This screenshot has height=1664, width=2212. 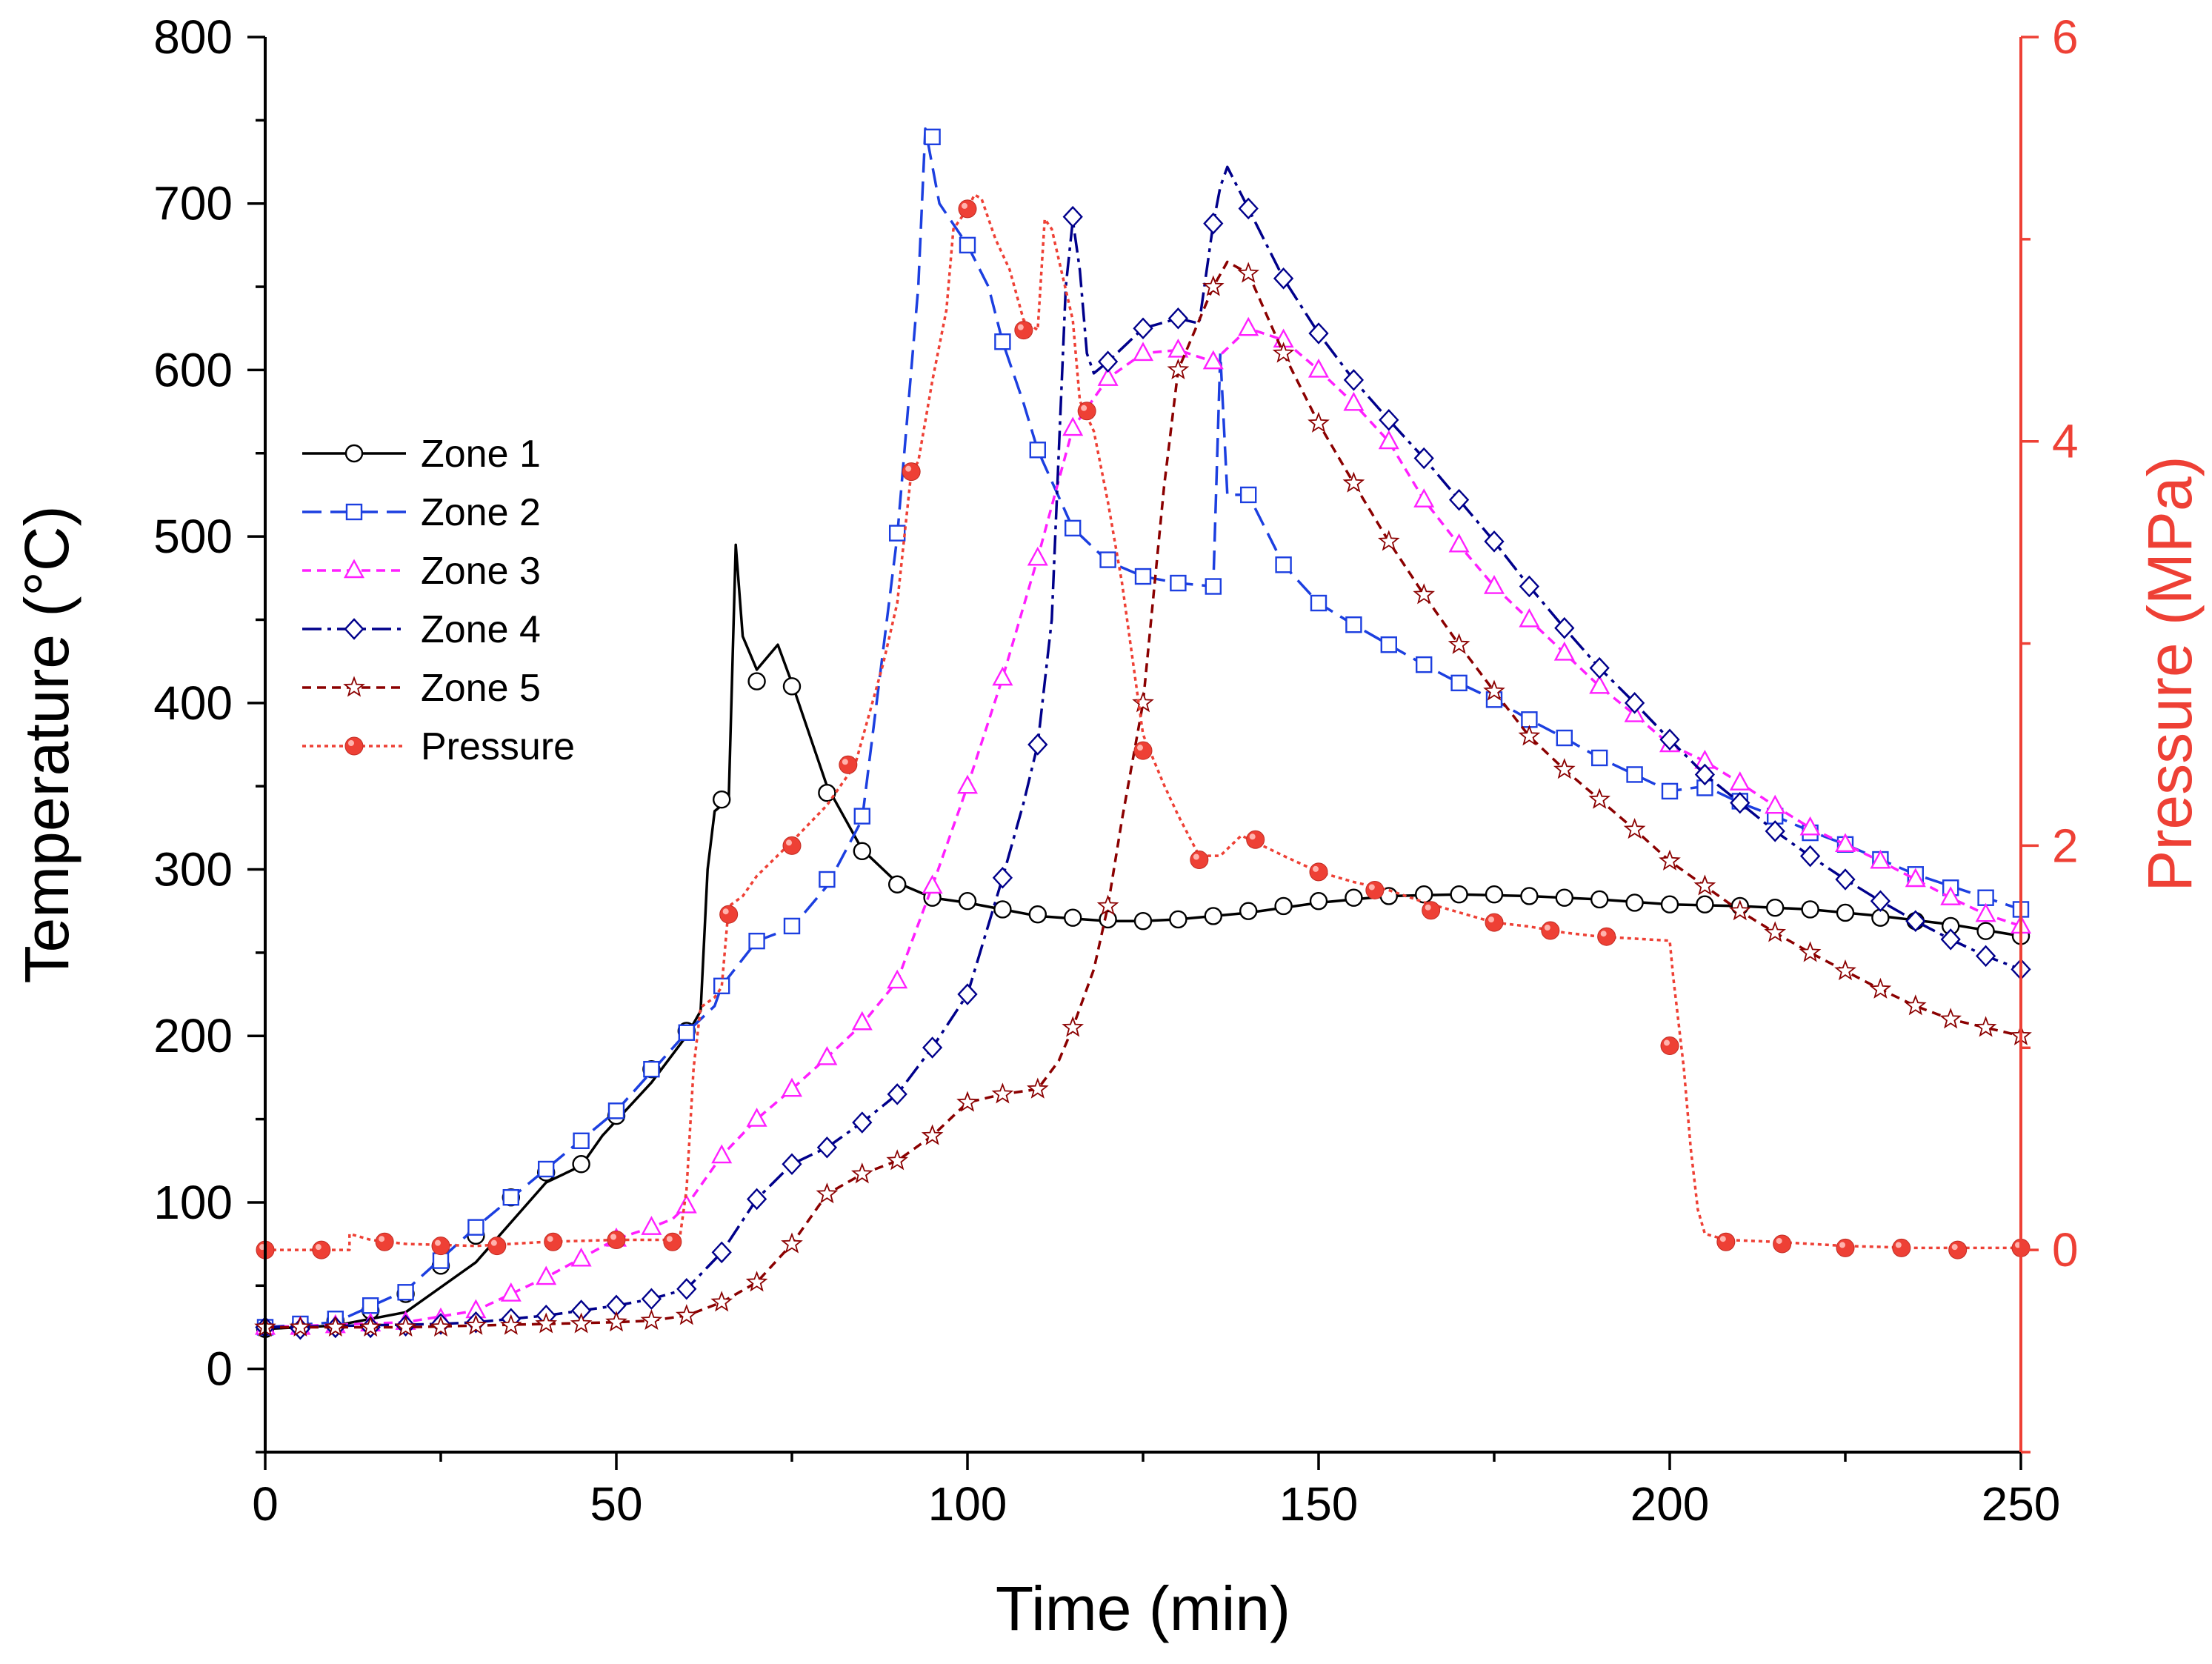 I want to click on legend: Zone 1 Zone 2 Zone 3 Zone 4 Zone 5 Pressure, so click(x=439, y=600).